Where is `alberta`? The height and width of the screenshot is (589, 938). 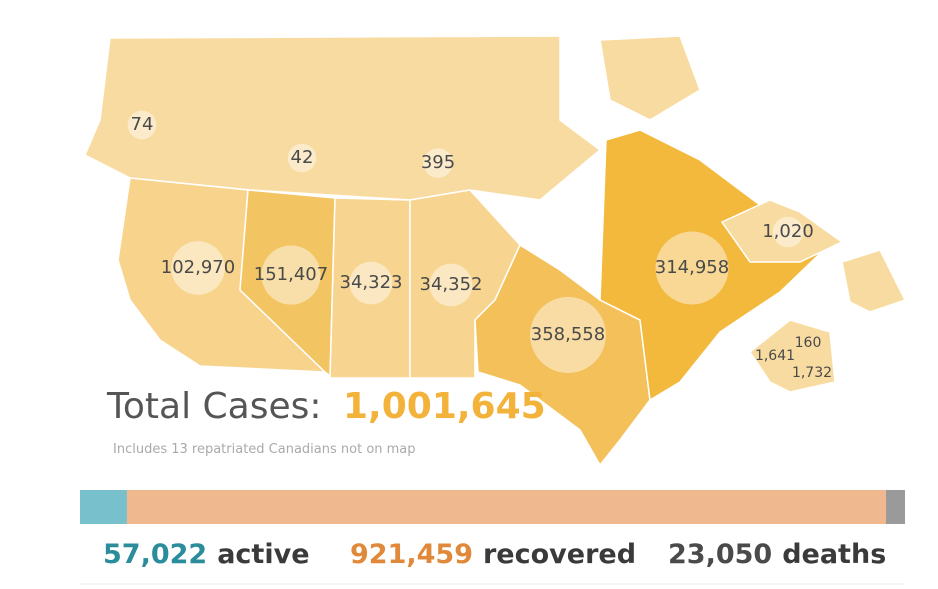
alberta is located at coordinates (287, 283).